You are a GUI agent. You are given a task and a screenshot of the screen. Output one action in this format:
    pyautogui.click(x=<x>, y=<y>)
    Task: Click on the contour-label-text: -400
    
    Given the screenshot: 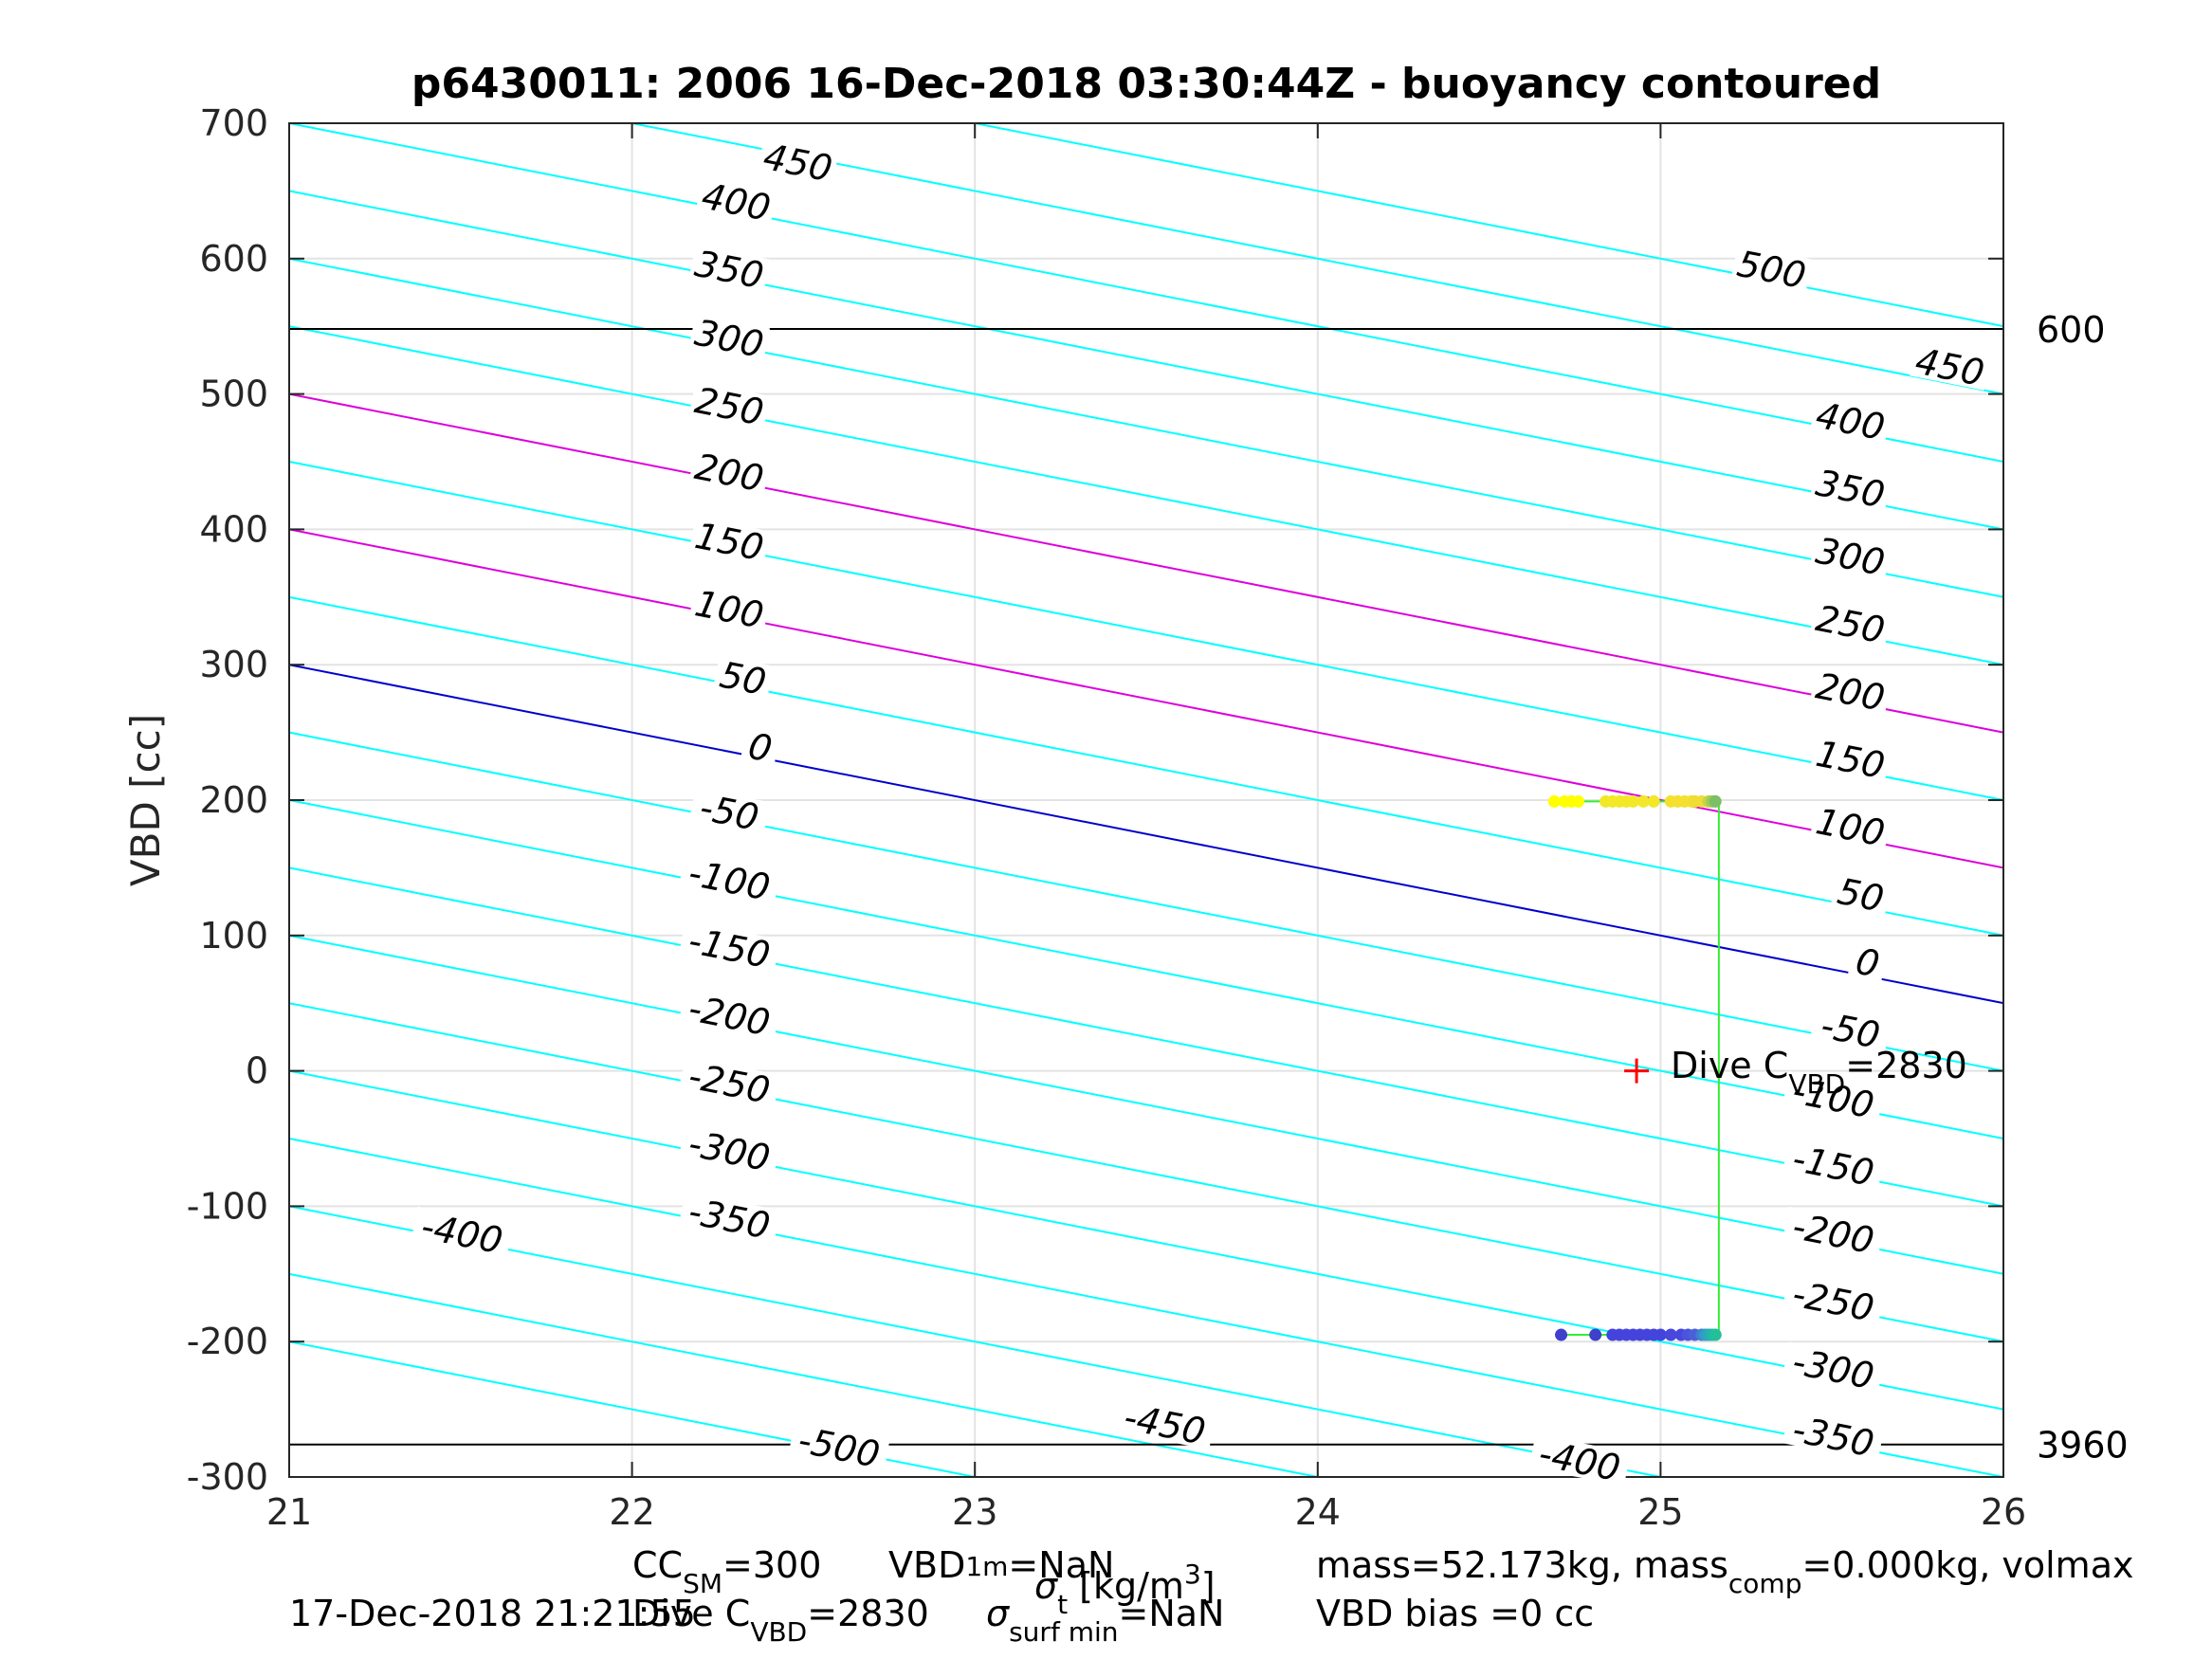 What is the action you would take?
    pyautogui.click(x=462, y=1233)
    